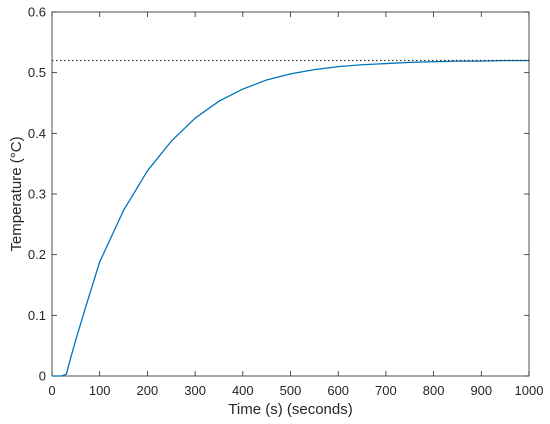  What do you see at coordinates (16, 193) in the screenshot?
I see `y-axis-label: Temperature (°C)` at bounding box center [16, 193].